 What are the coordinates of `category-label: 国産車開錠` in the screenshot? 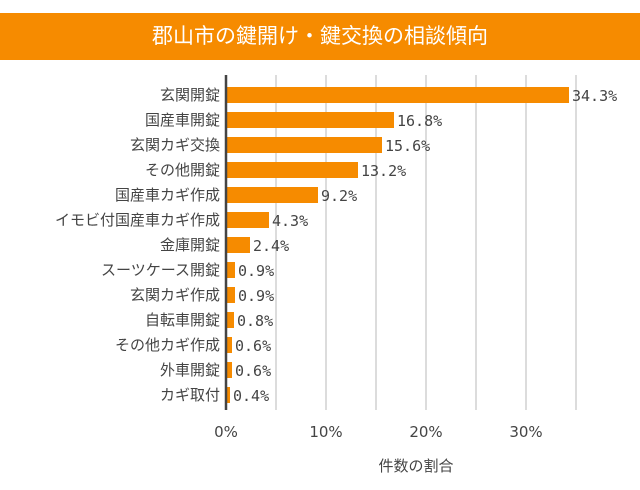 It's located at (182, 120).